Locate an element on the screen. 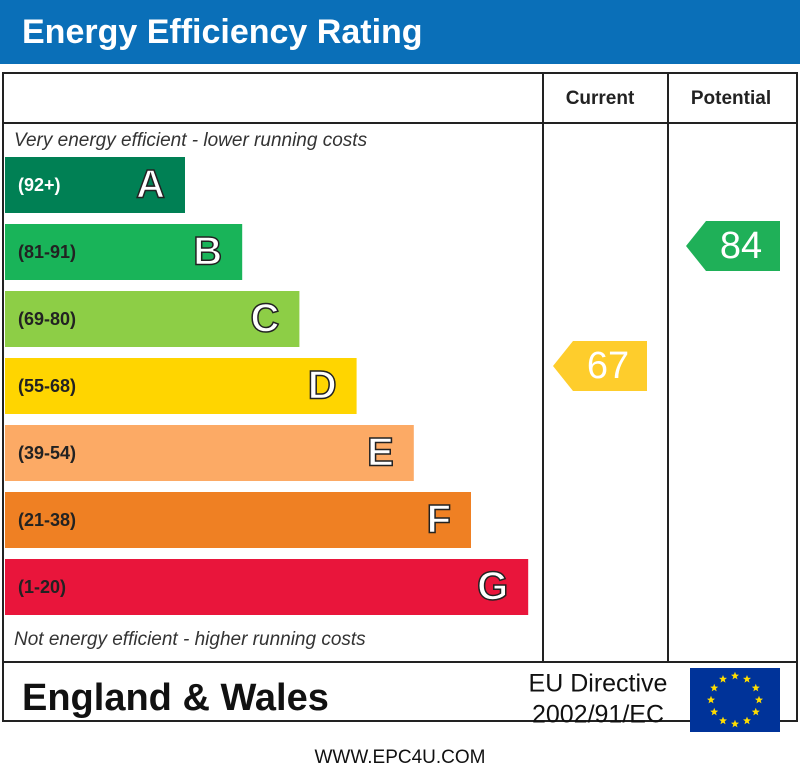 Image resolution: width=800 pixels, height=776 pixels. band-letter: A is located at coordinates (150, 185).